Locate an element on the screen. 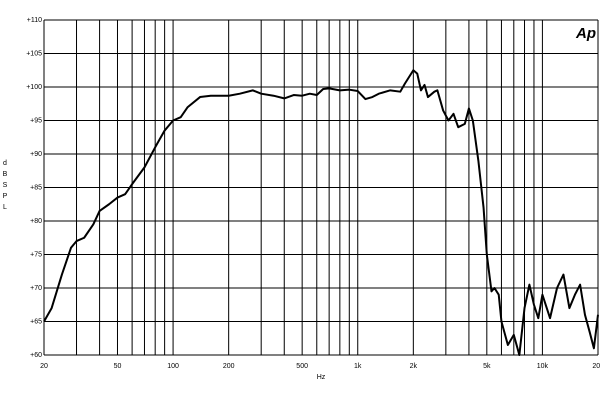 The height and width of the screenshot is (400, 600). x-tick-label: 500 is located at coordinates (302, 366).